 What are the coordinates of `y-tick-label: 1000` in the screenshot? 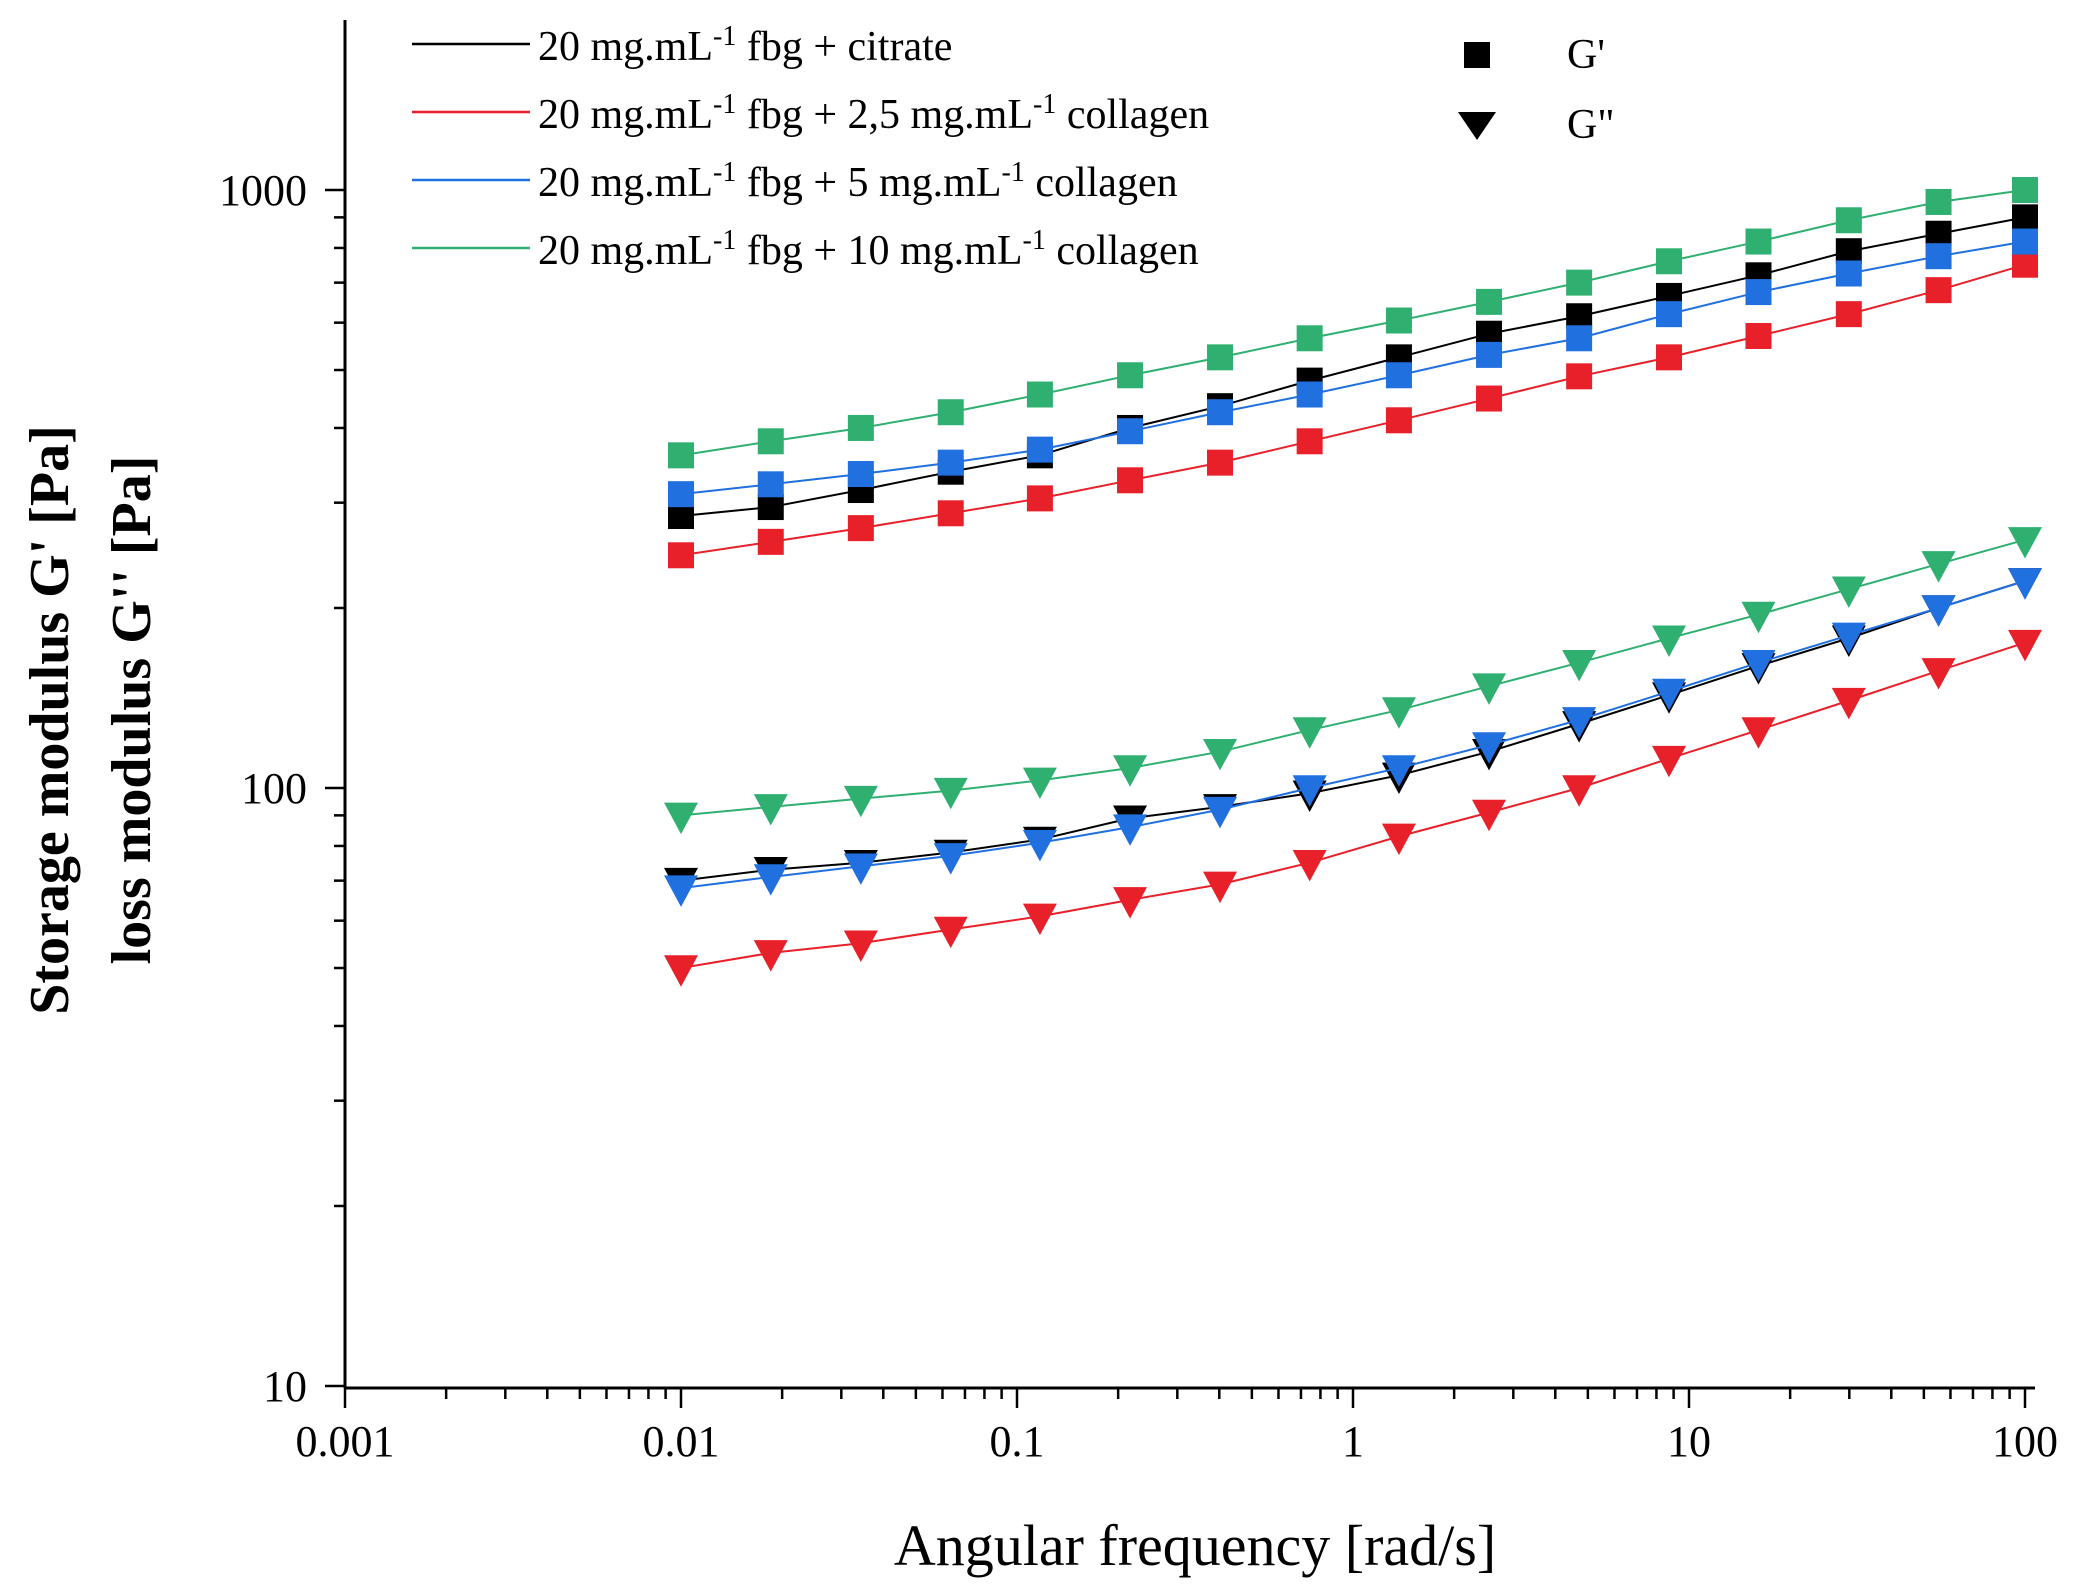 It's located at (263, 190).